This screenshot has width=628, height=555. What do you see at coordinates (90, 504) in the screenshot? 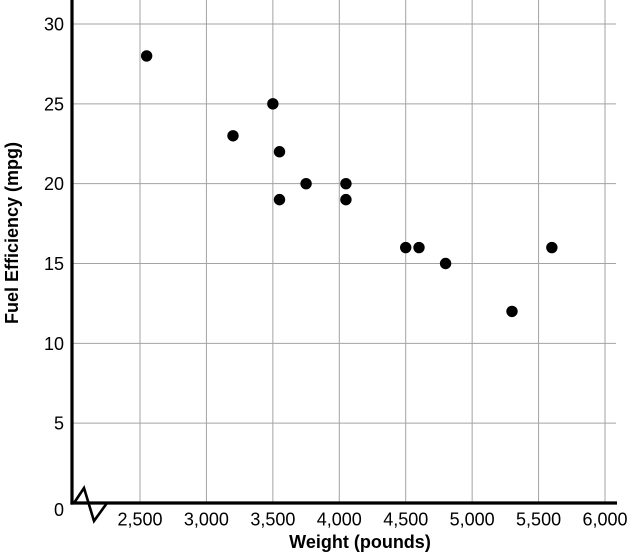
I see `axis-break-icon` at bounding box center [90, 504].